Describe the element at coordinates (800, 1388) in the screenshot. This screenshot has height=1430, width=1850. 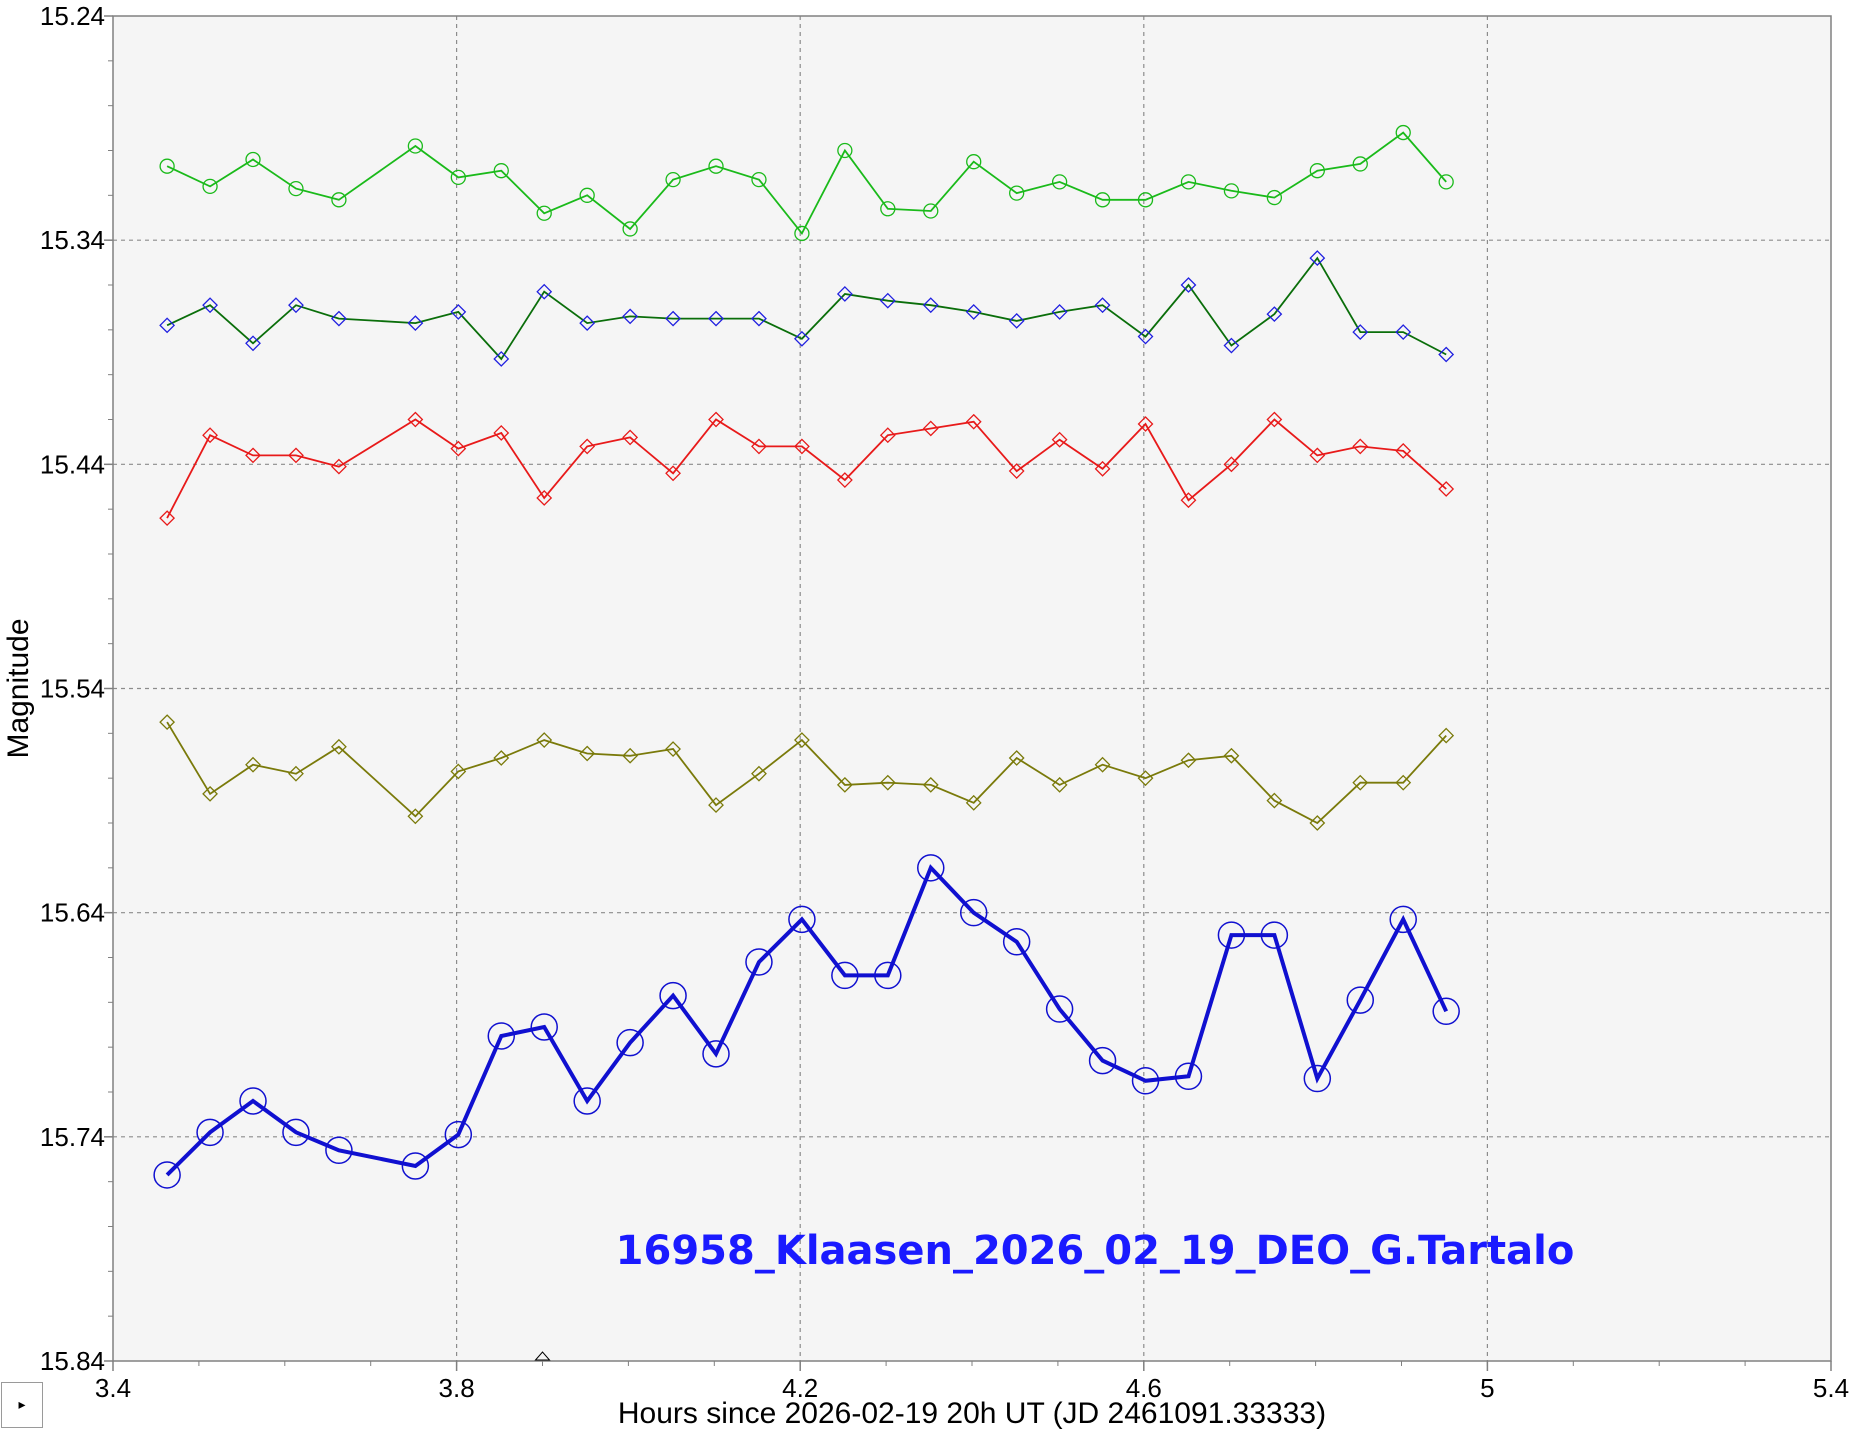
I see `x-tick-label: 4.2` at that location.